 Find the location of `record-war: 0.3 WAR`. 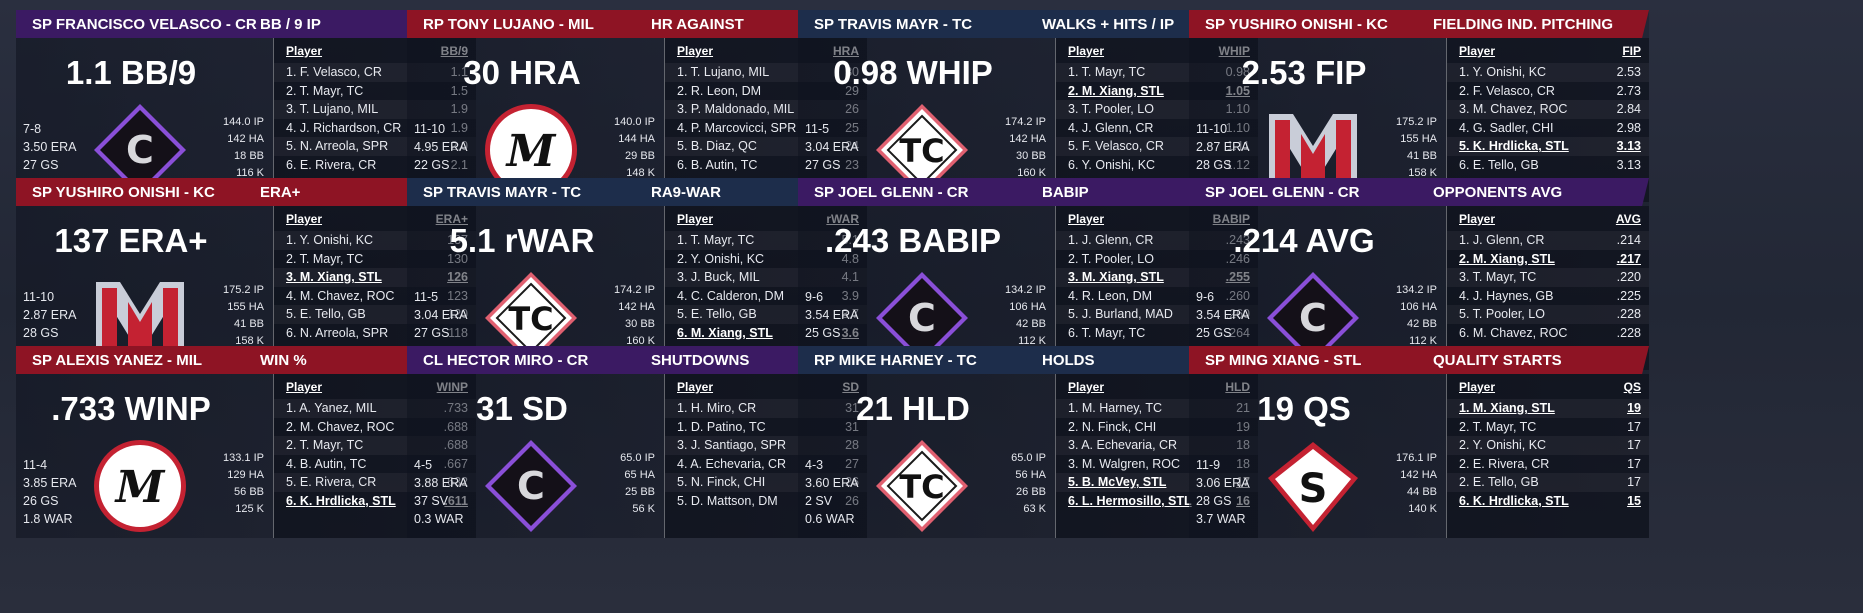

record-war: 0.3 WAR is located at coordinates (439, 519).